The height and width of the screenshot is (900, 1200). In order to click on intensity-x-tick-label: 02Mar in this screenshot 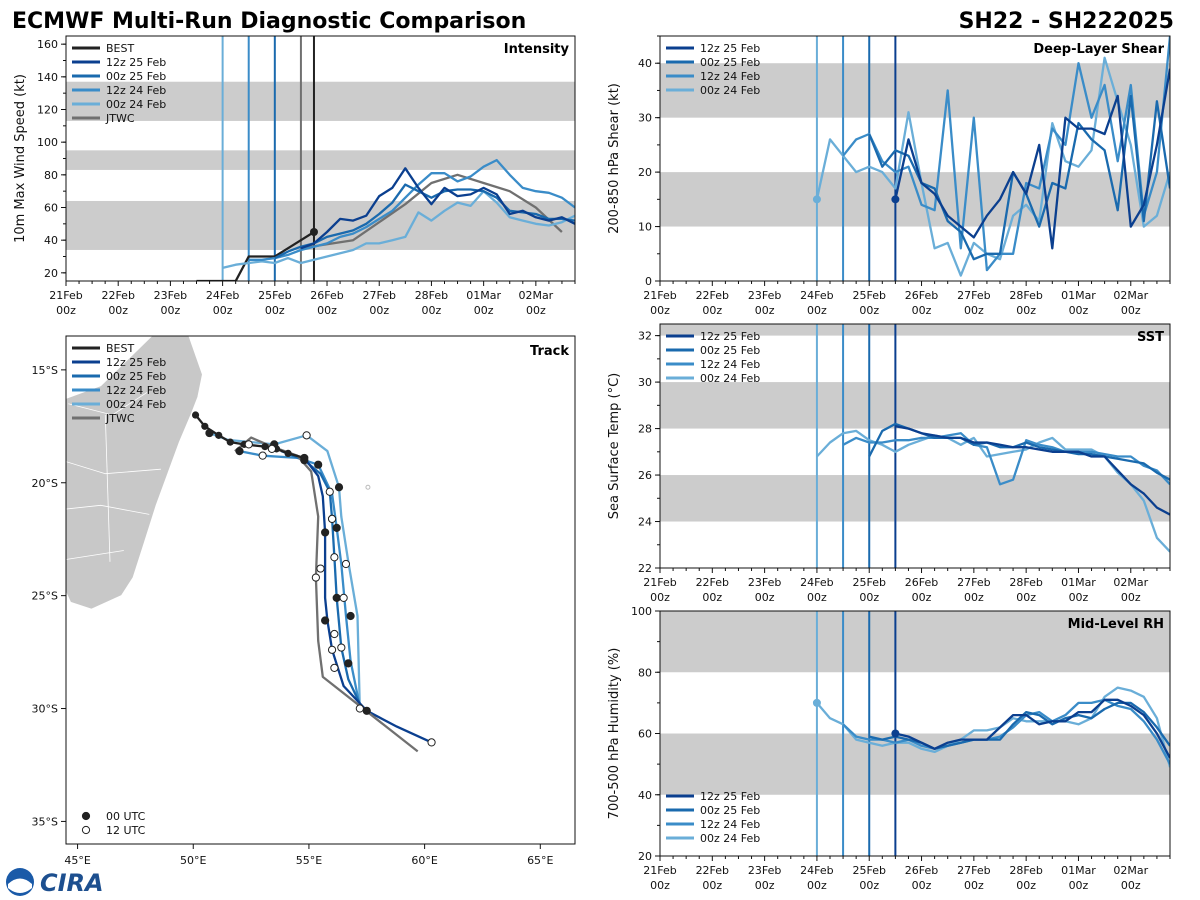, I will do `click(535, 295)`.